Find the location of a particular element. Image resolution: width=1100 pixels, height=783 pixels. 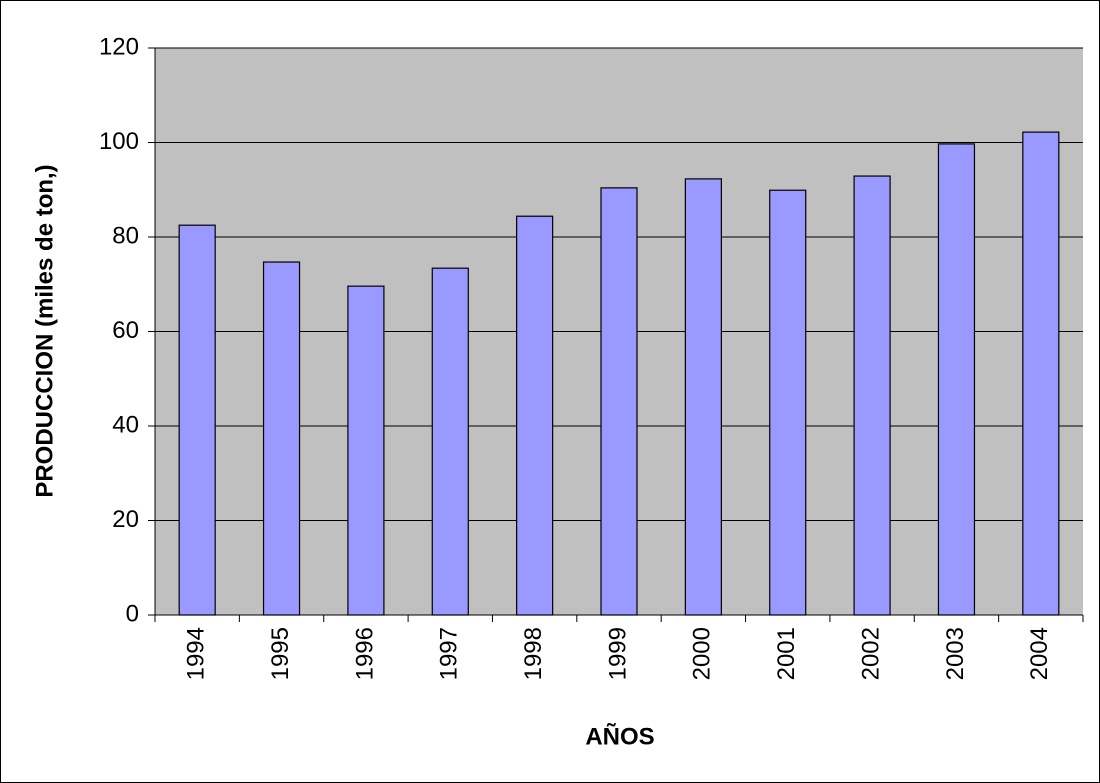

x-tick-label: 1997 is located at coordinates (449, 653).